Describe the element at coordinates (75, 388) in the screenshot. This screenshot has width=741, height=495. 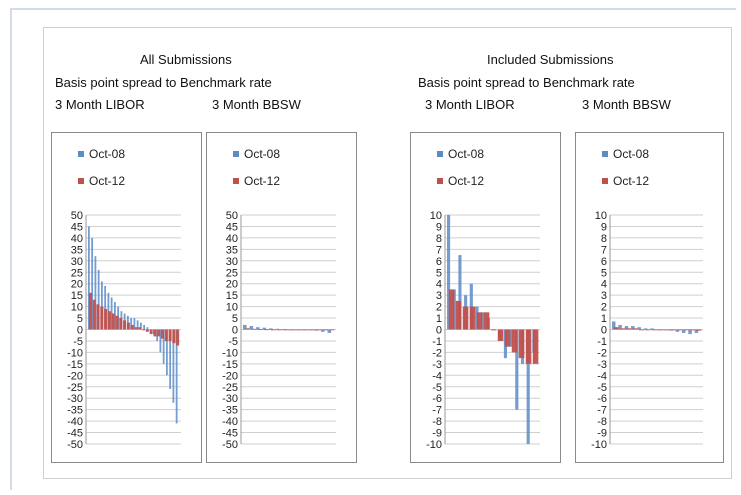
I see `y-tick-label: -25` at that location.